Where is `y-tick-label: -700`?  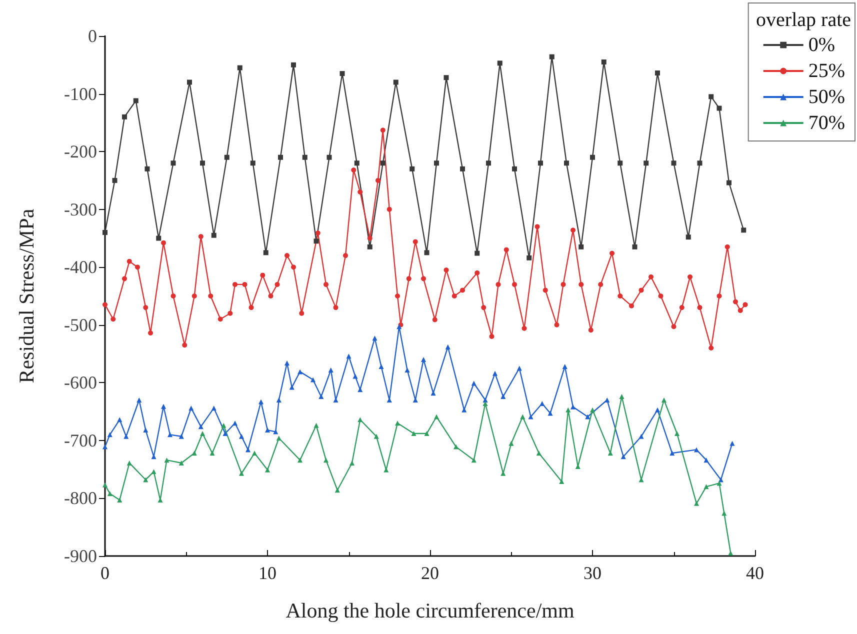 y-tick-label: -700 is located at coordinates (80, 440).